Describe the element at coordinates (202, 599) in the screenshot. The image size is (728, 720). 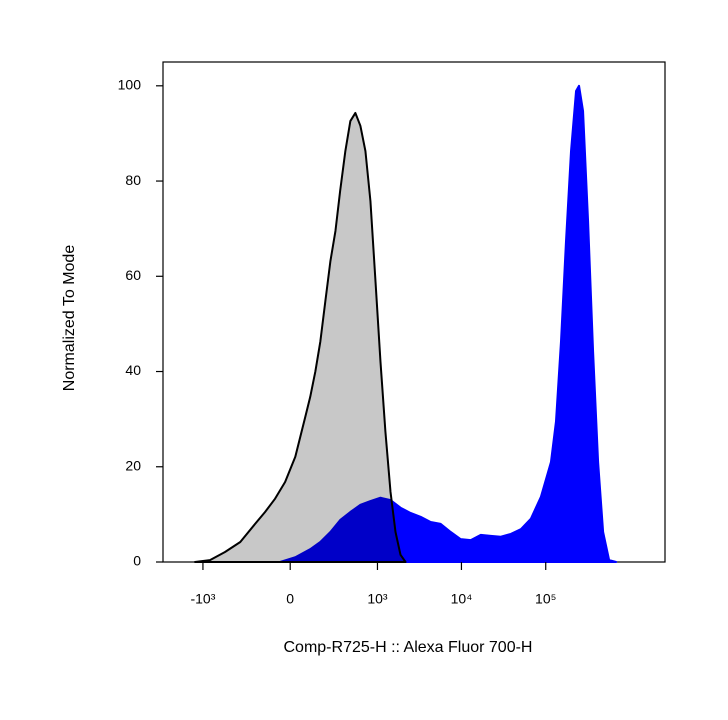
I see `x-tick-label: -10³` at that location.